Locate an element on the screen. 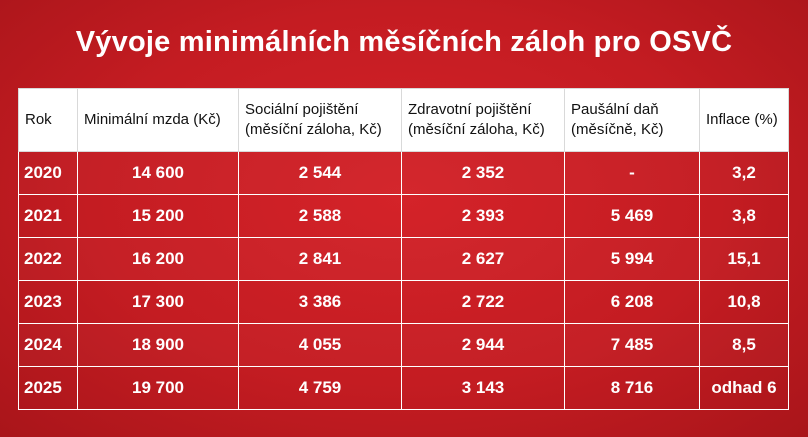  cell-zdravotni: 2 352 is located at coordinates (483, 173).